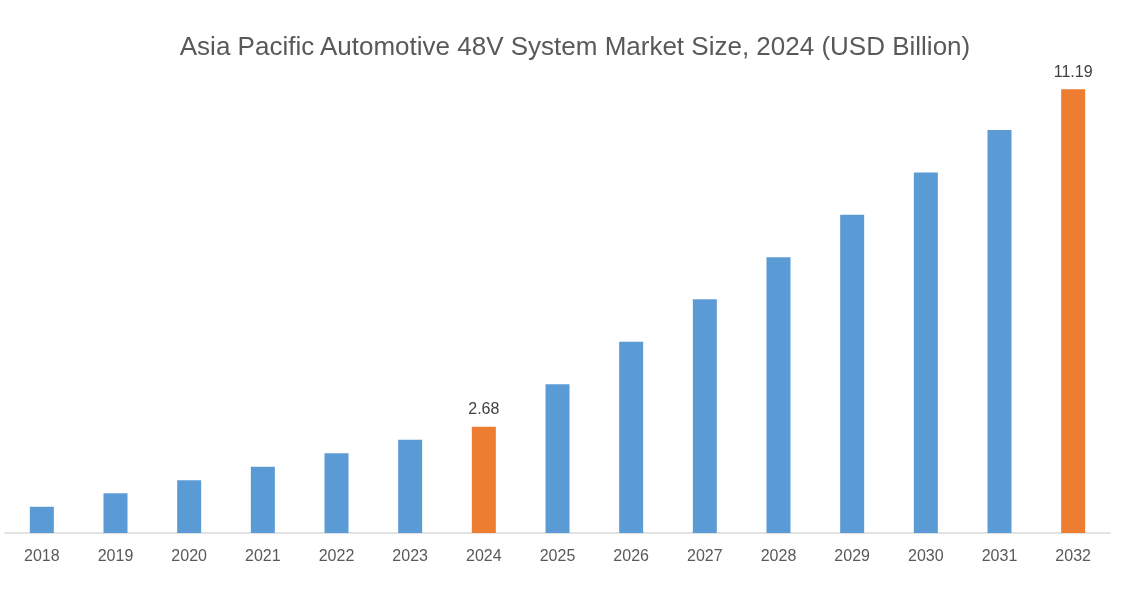  I want to click on x-tick-label: 2020, so click(189, 555).